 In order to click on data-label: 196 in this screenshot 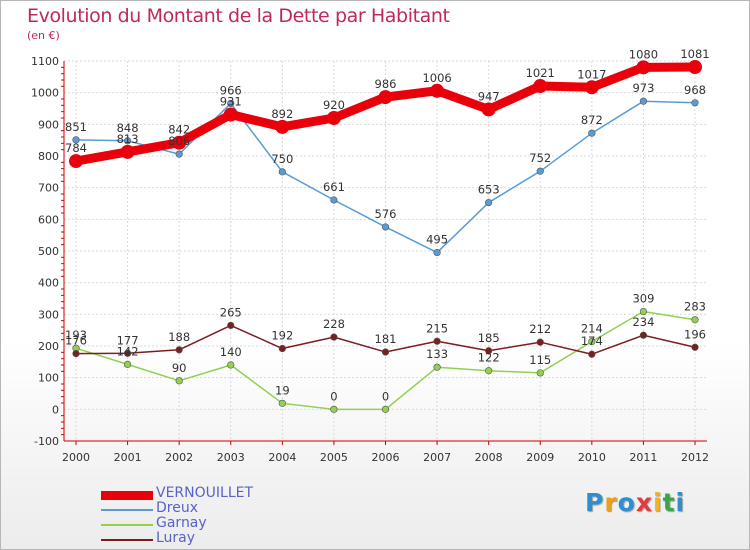, I will do `click(695, 334)`.